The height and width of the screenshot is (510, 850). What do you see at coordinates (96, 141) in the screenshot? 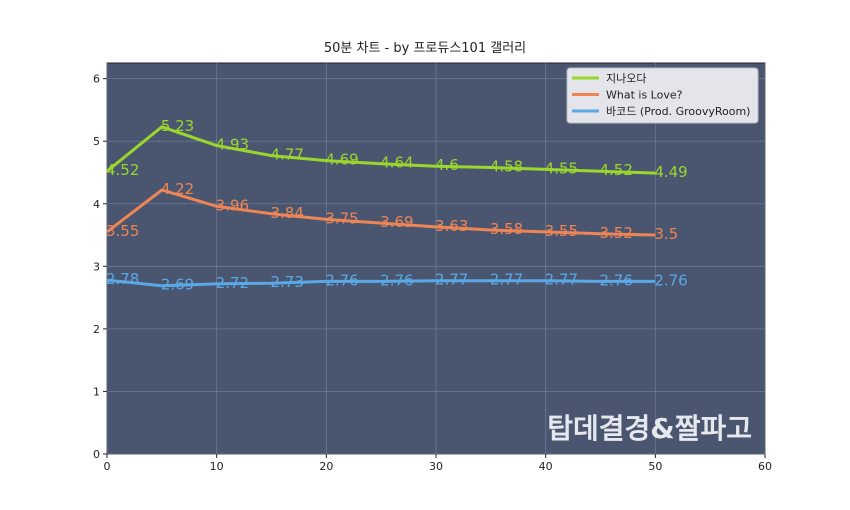
I see `y-tick-label: 5` at bounding box center [96, 141].